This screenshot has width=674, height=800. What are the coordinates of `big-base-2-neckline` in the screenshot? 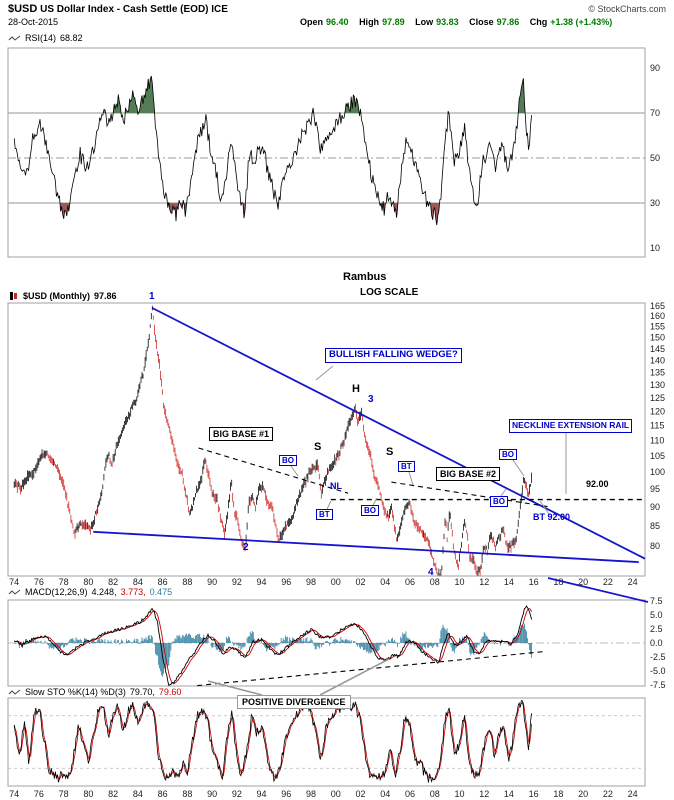 It's located at (470, 494).